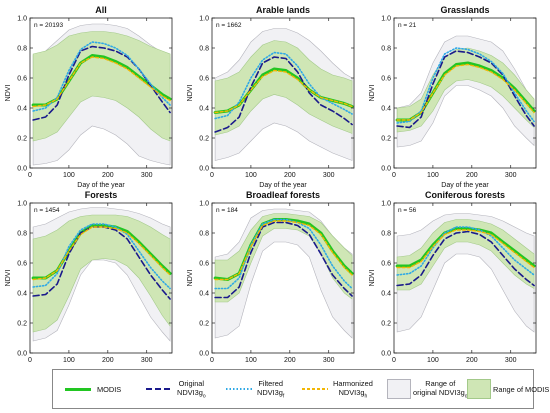 Image resolution: width=550 pixels, height=413 pixels. Describe the element at coordinates (159, 389) in the screenshot. I see `legend-swatch-original` at that location.